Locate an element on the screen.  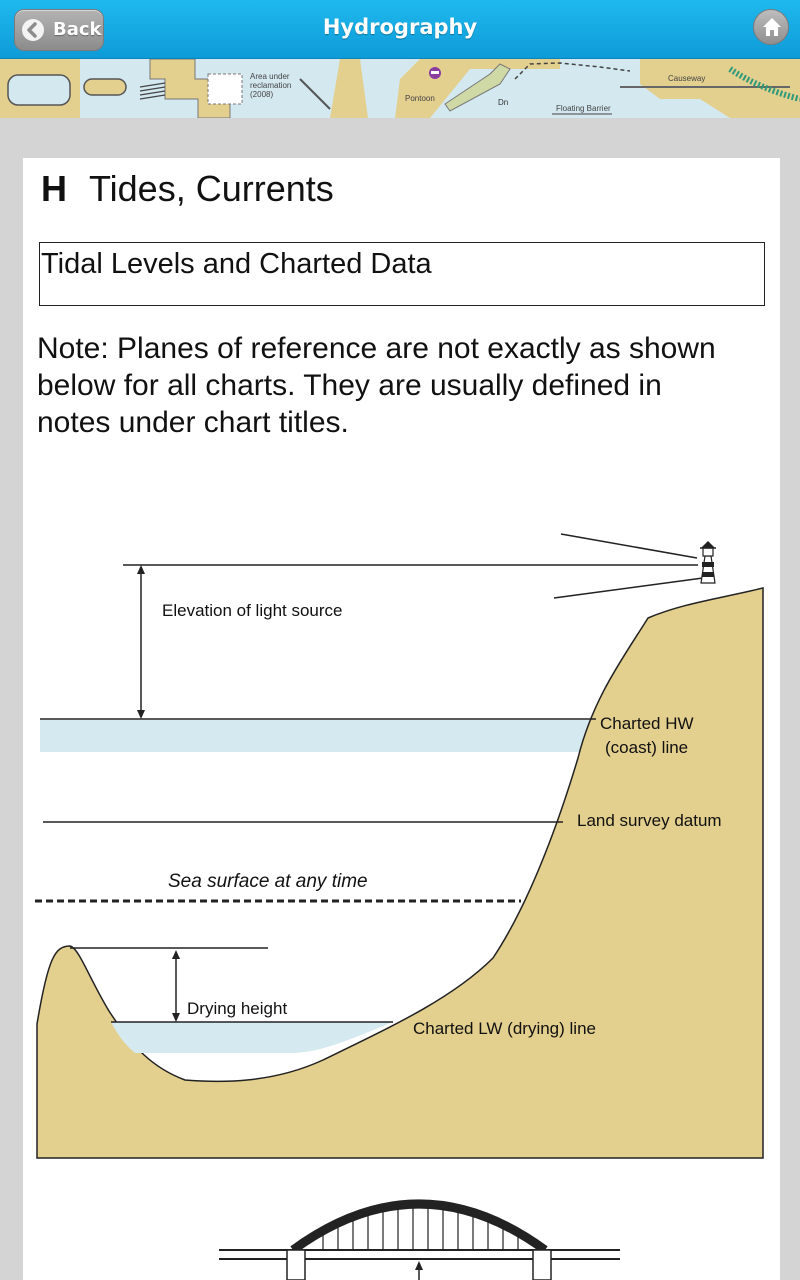
elevation-label: Elevation of light source is located at coordinates (252, 610).